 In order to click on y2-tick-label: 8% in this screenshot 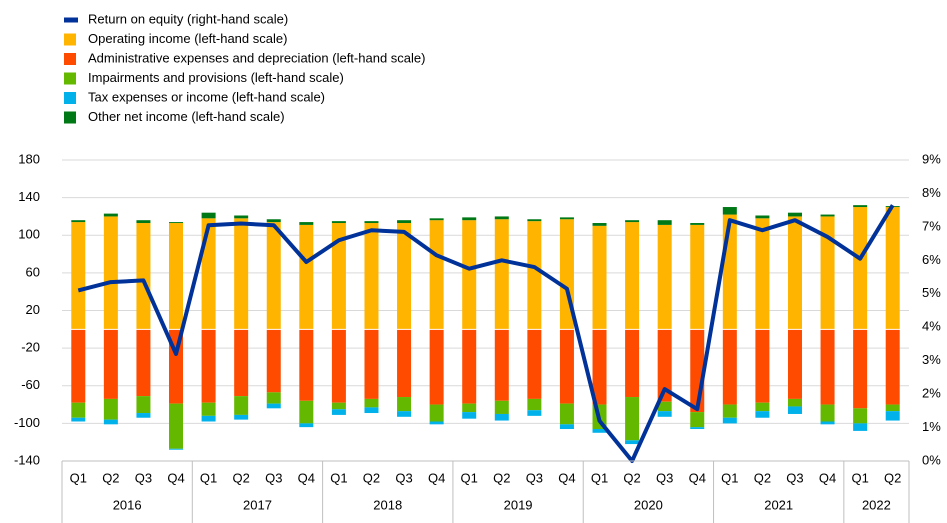, I will do `click(931, 192)`.